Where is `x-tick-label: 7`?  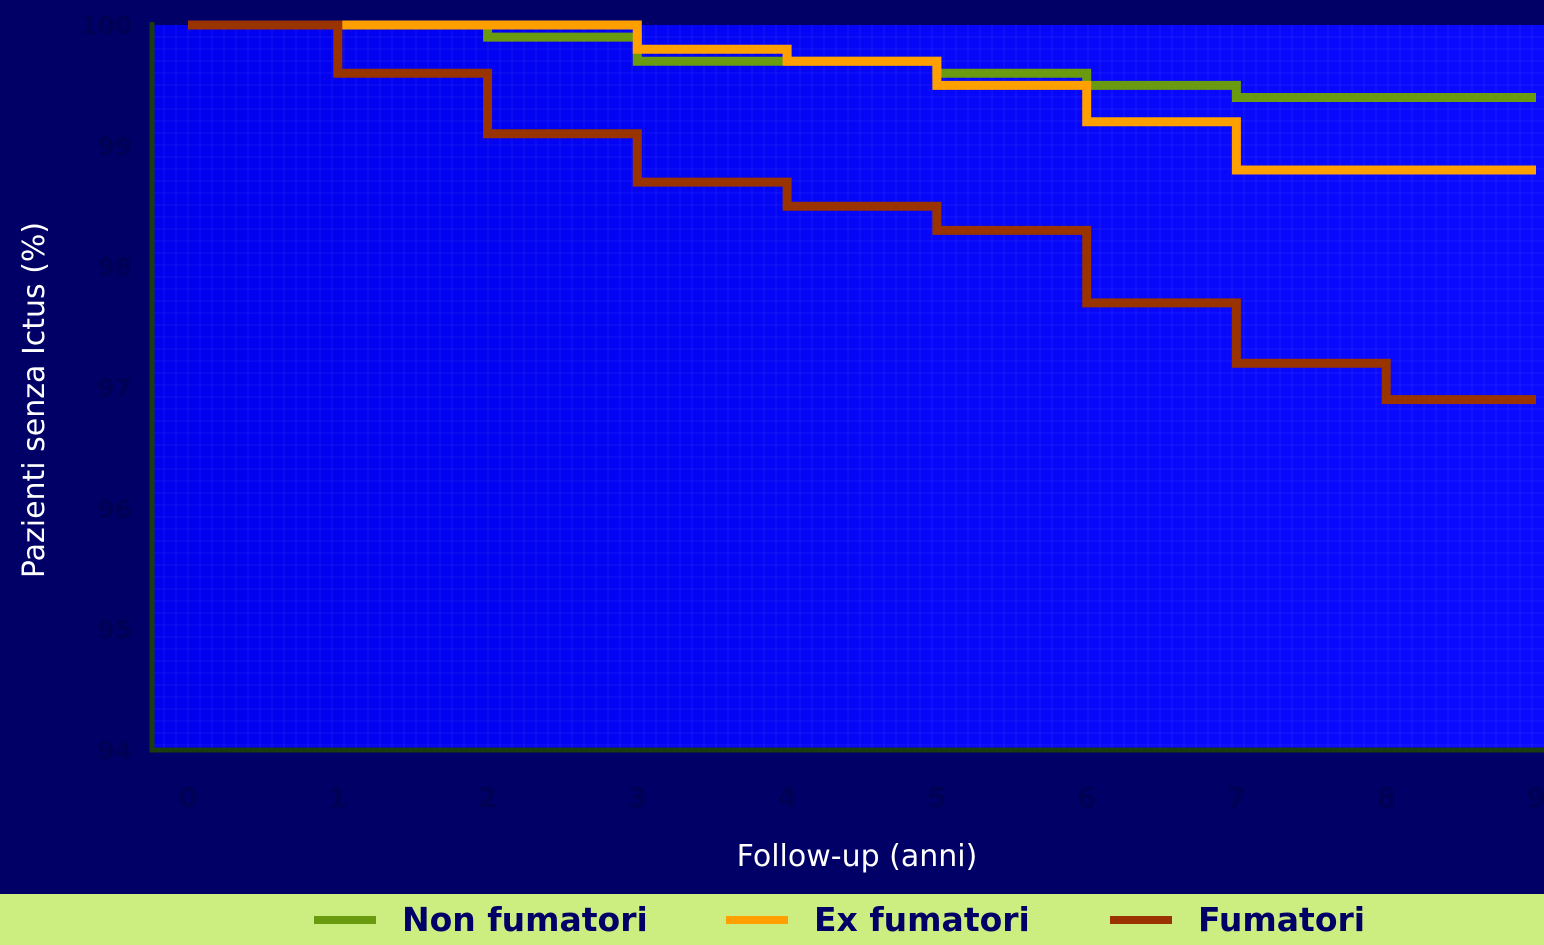 x-tick-label: 7 is located at coordinates (1236, 797).